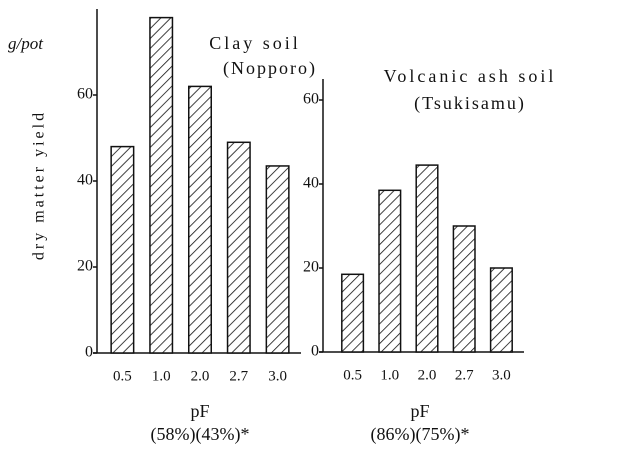  Describe the element at coordinates (470, 76) in the screenshot. I see `chart-title: Volcanic ash soil` at that location.